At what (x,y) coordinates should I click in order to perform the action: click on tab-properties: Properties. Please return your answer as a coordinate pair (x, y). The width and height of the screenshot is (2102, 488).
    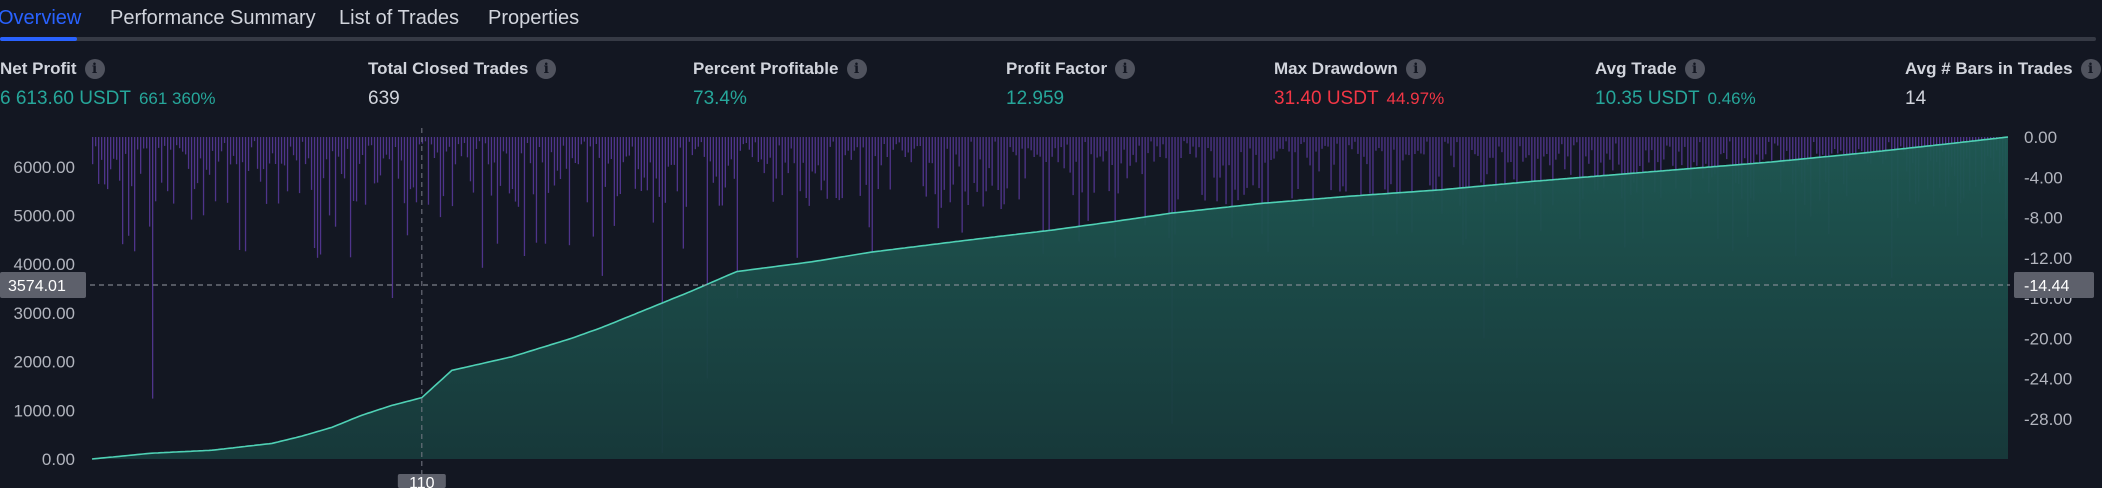
    Looking at the image, I should click on (534, 18).